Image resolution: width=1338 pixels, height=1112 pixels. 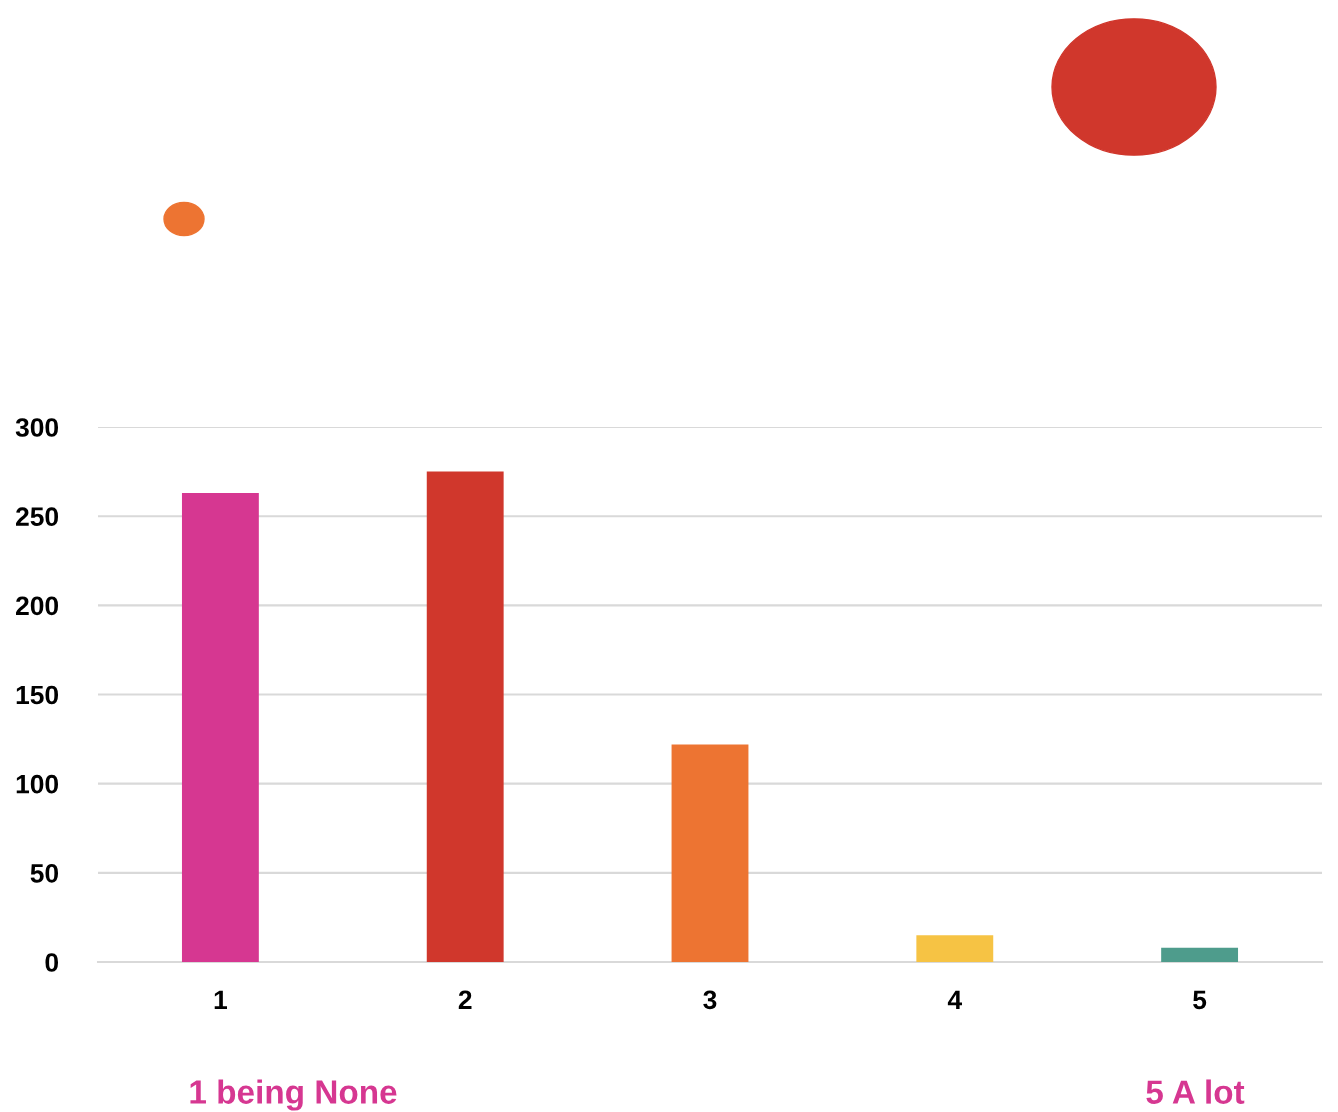 I want to click on y-tick-label: 150, so click(x=37, y=695).